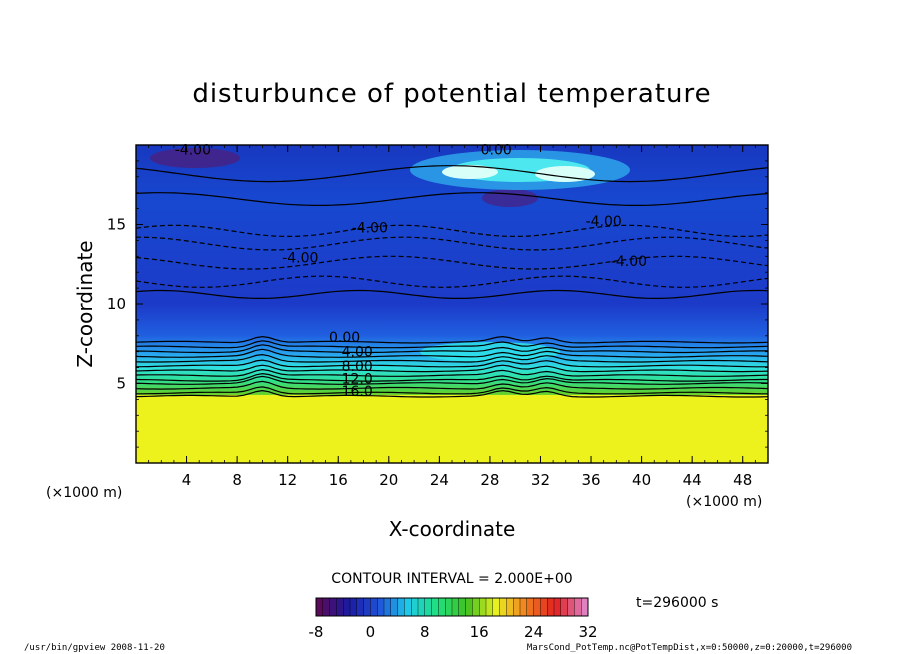 The width and height of the screenshot is (904, 654). I want to click on colorbar-tick-label: 32, so click(587, 632).